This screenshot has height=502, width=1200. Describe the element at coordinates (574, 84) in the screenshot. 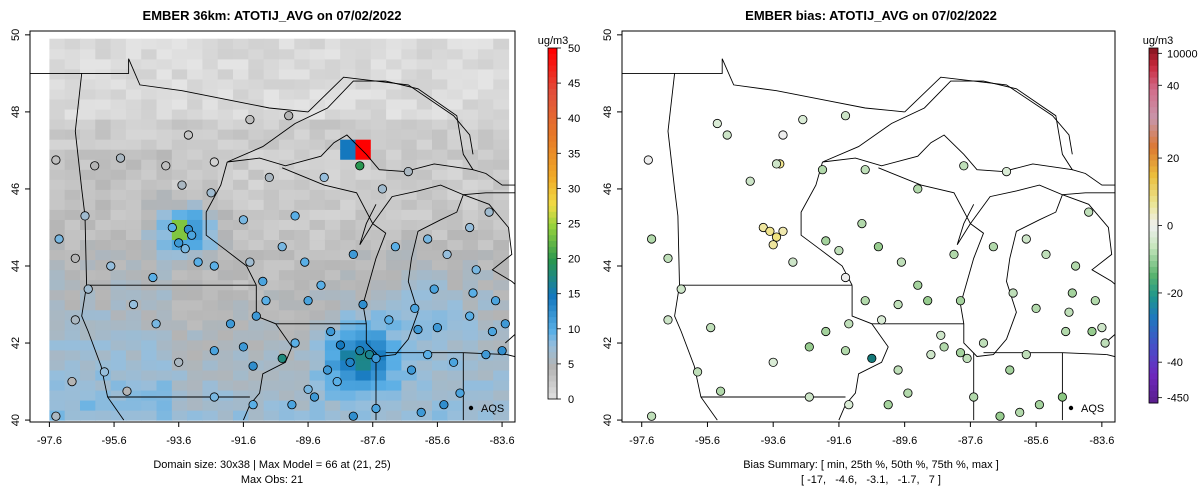

I see `colorbar-tick-label: 45` at that location.